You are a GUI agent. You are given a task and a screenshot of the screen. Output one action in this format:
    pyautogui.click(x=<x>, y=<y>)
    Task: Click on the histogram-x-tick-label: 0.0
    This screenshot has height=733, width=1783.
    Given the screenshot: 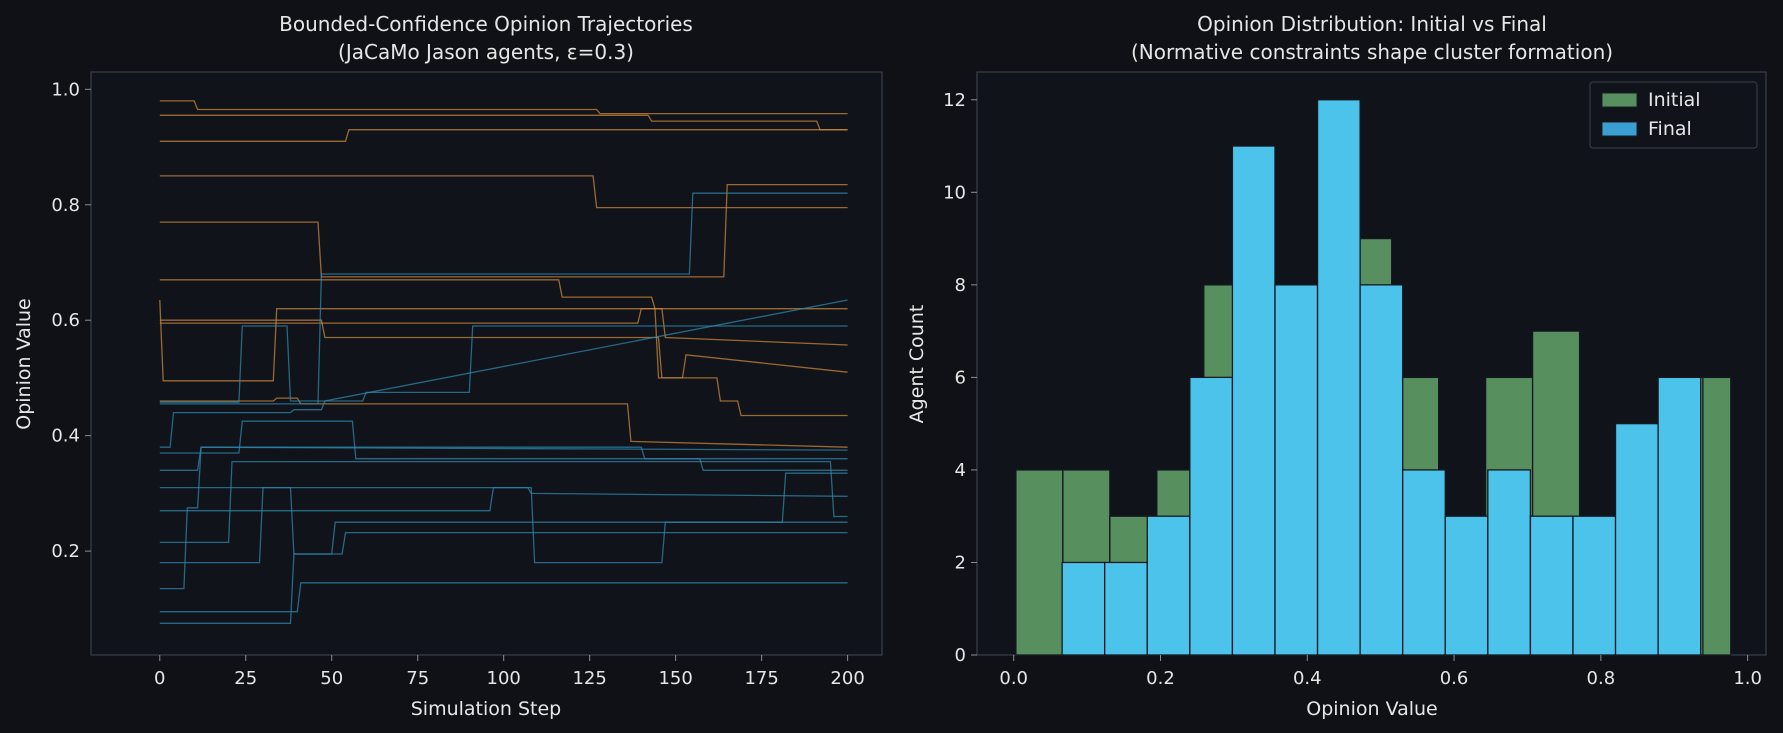 What is the action you would take?
    pyautogui.click(x=1013, y=678)
    